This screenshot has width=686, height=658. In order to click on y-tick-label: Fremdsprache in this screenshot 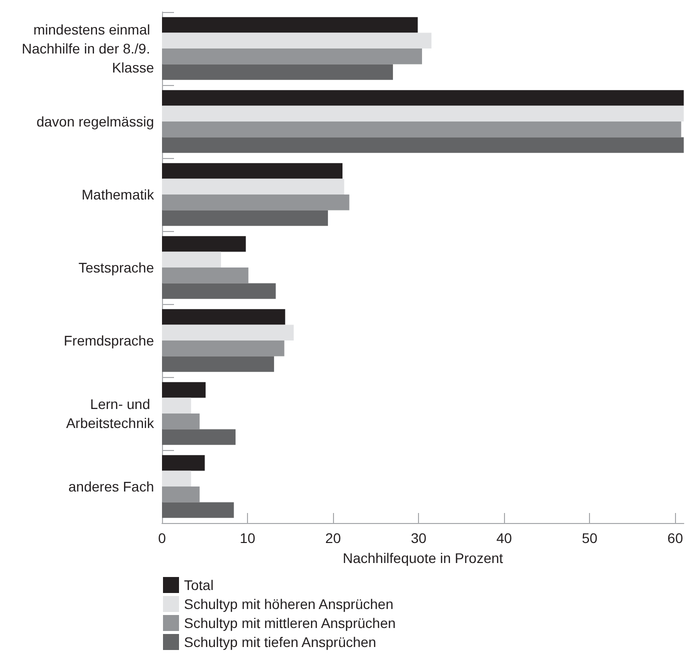, I will do `click(109, 340)`.